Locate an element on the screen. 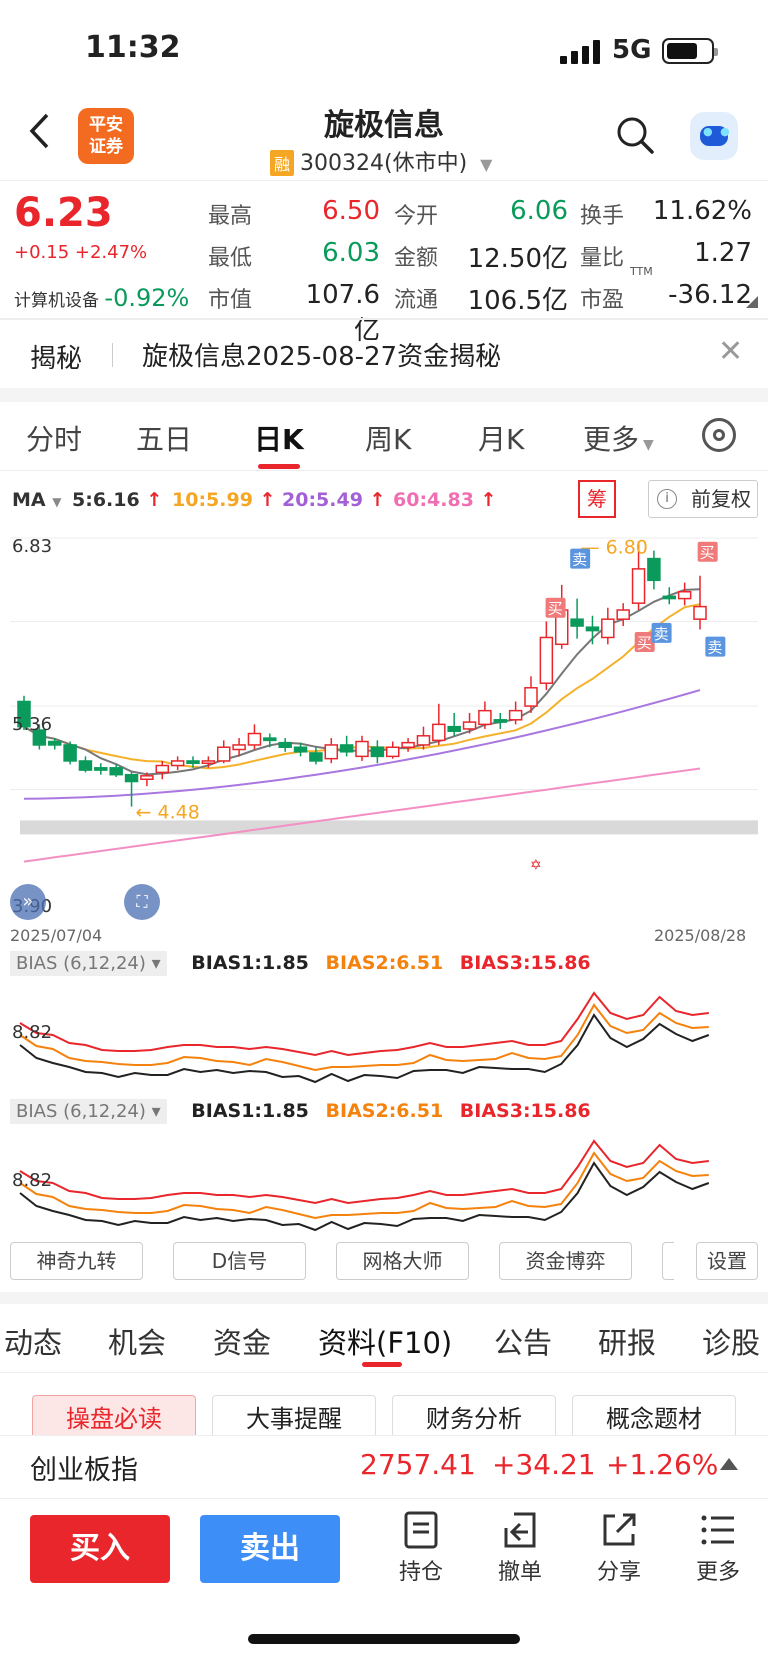 The image size is (768, 1663). ma-label: MA ▼ is located at coordinates (36, 500).